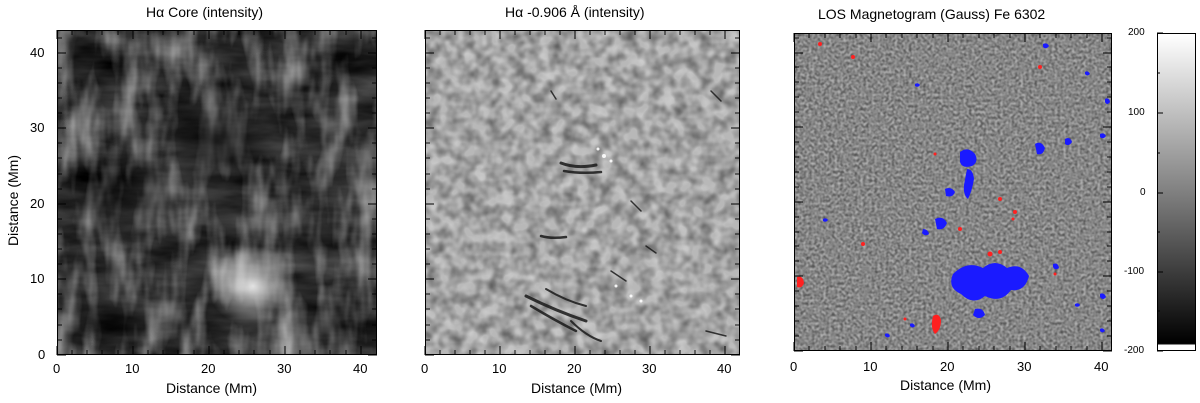 The height and width of the screenshot is (403, 1200). I want to click on p2-xtick-40: 40, so click(724, 368).